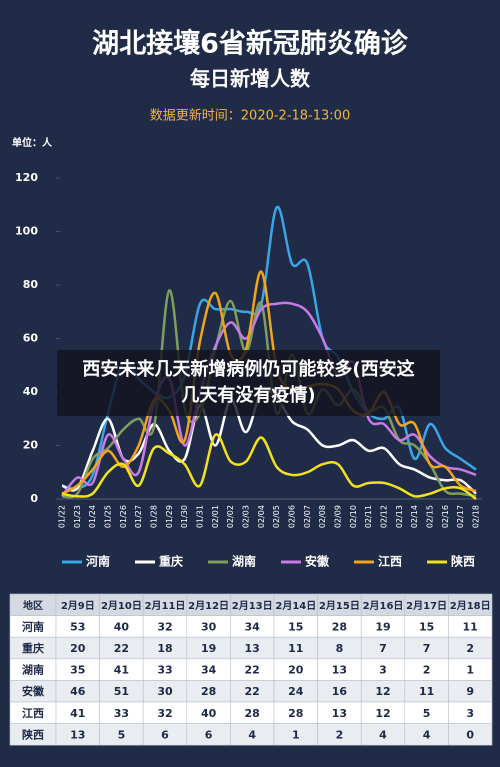 The image size is (500, 767). I want to click on series-line, so click(269, 467).